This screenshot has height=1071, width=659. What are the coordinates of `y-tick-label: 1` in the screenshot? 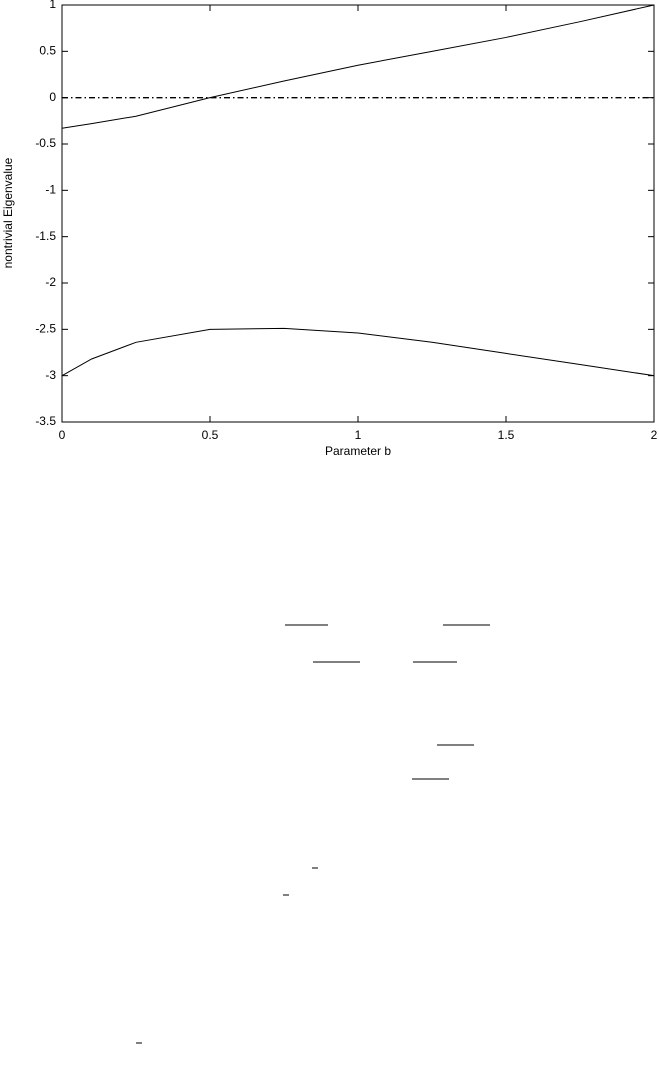 It's located at (52, 5).